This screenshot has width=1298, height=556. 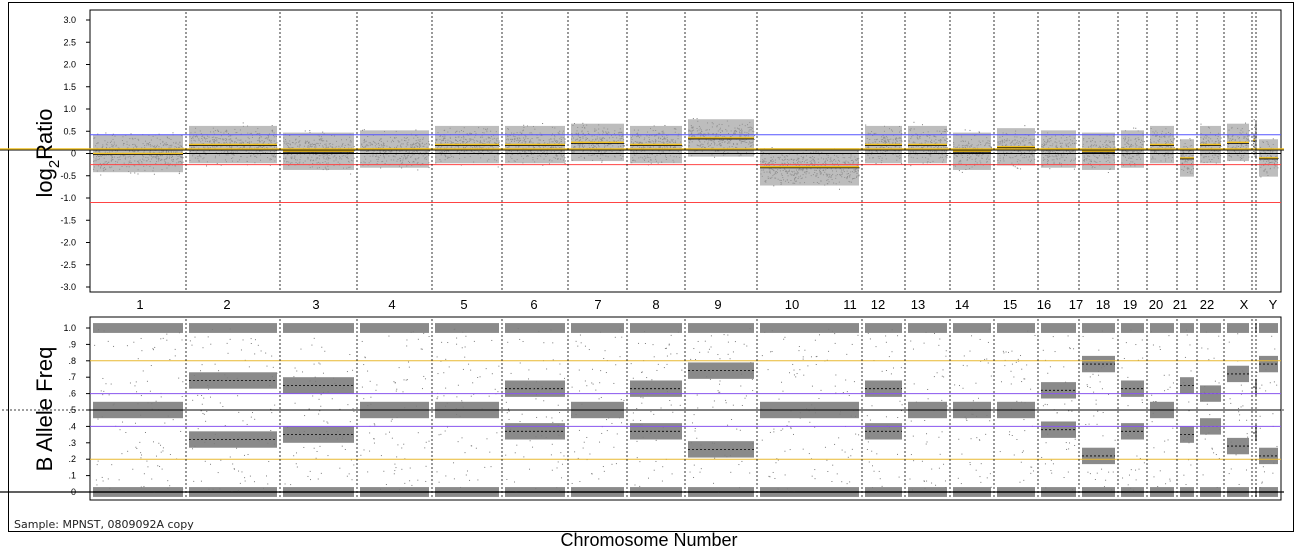 I want to click on y-tick-label: 2.5, so click(x=69, y=42).